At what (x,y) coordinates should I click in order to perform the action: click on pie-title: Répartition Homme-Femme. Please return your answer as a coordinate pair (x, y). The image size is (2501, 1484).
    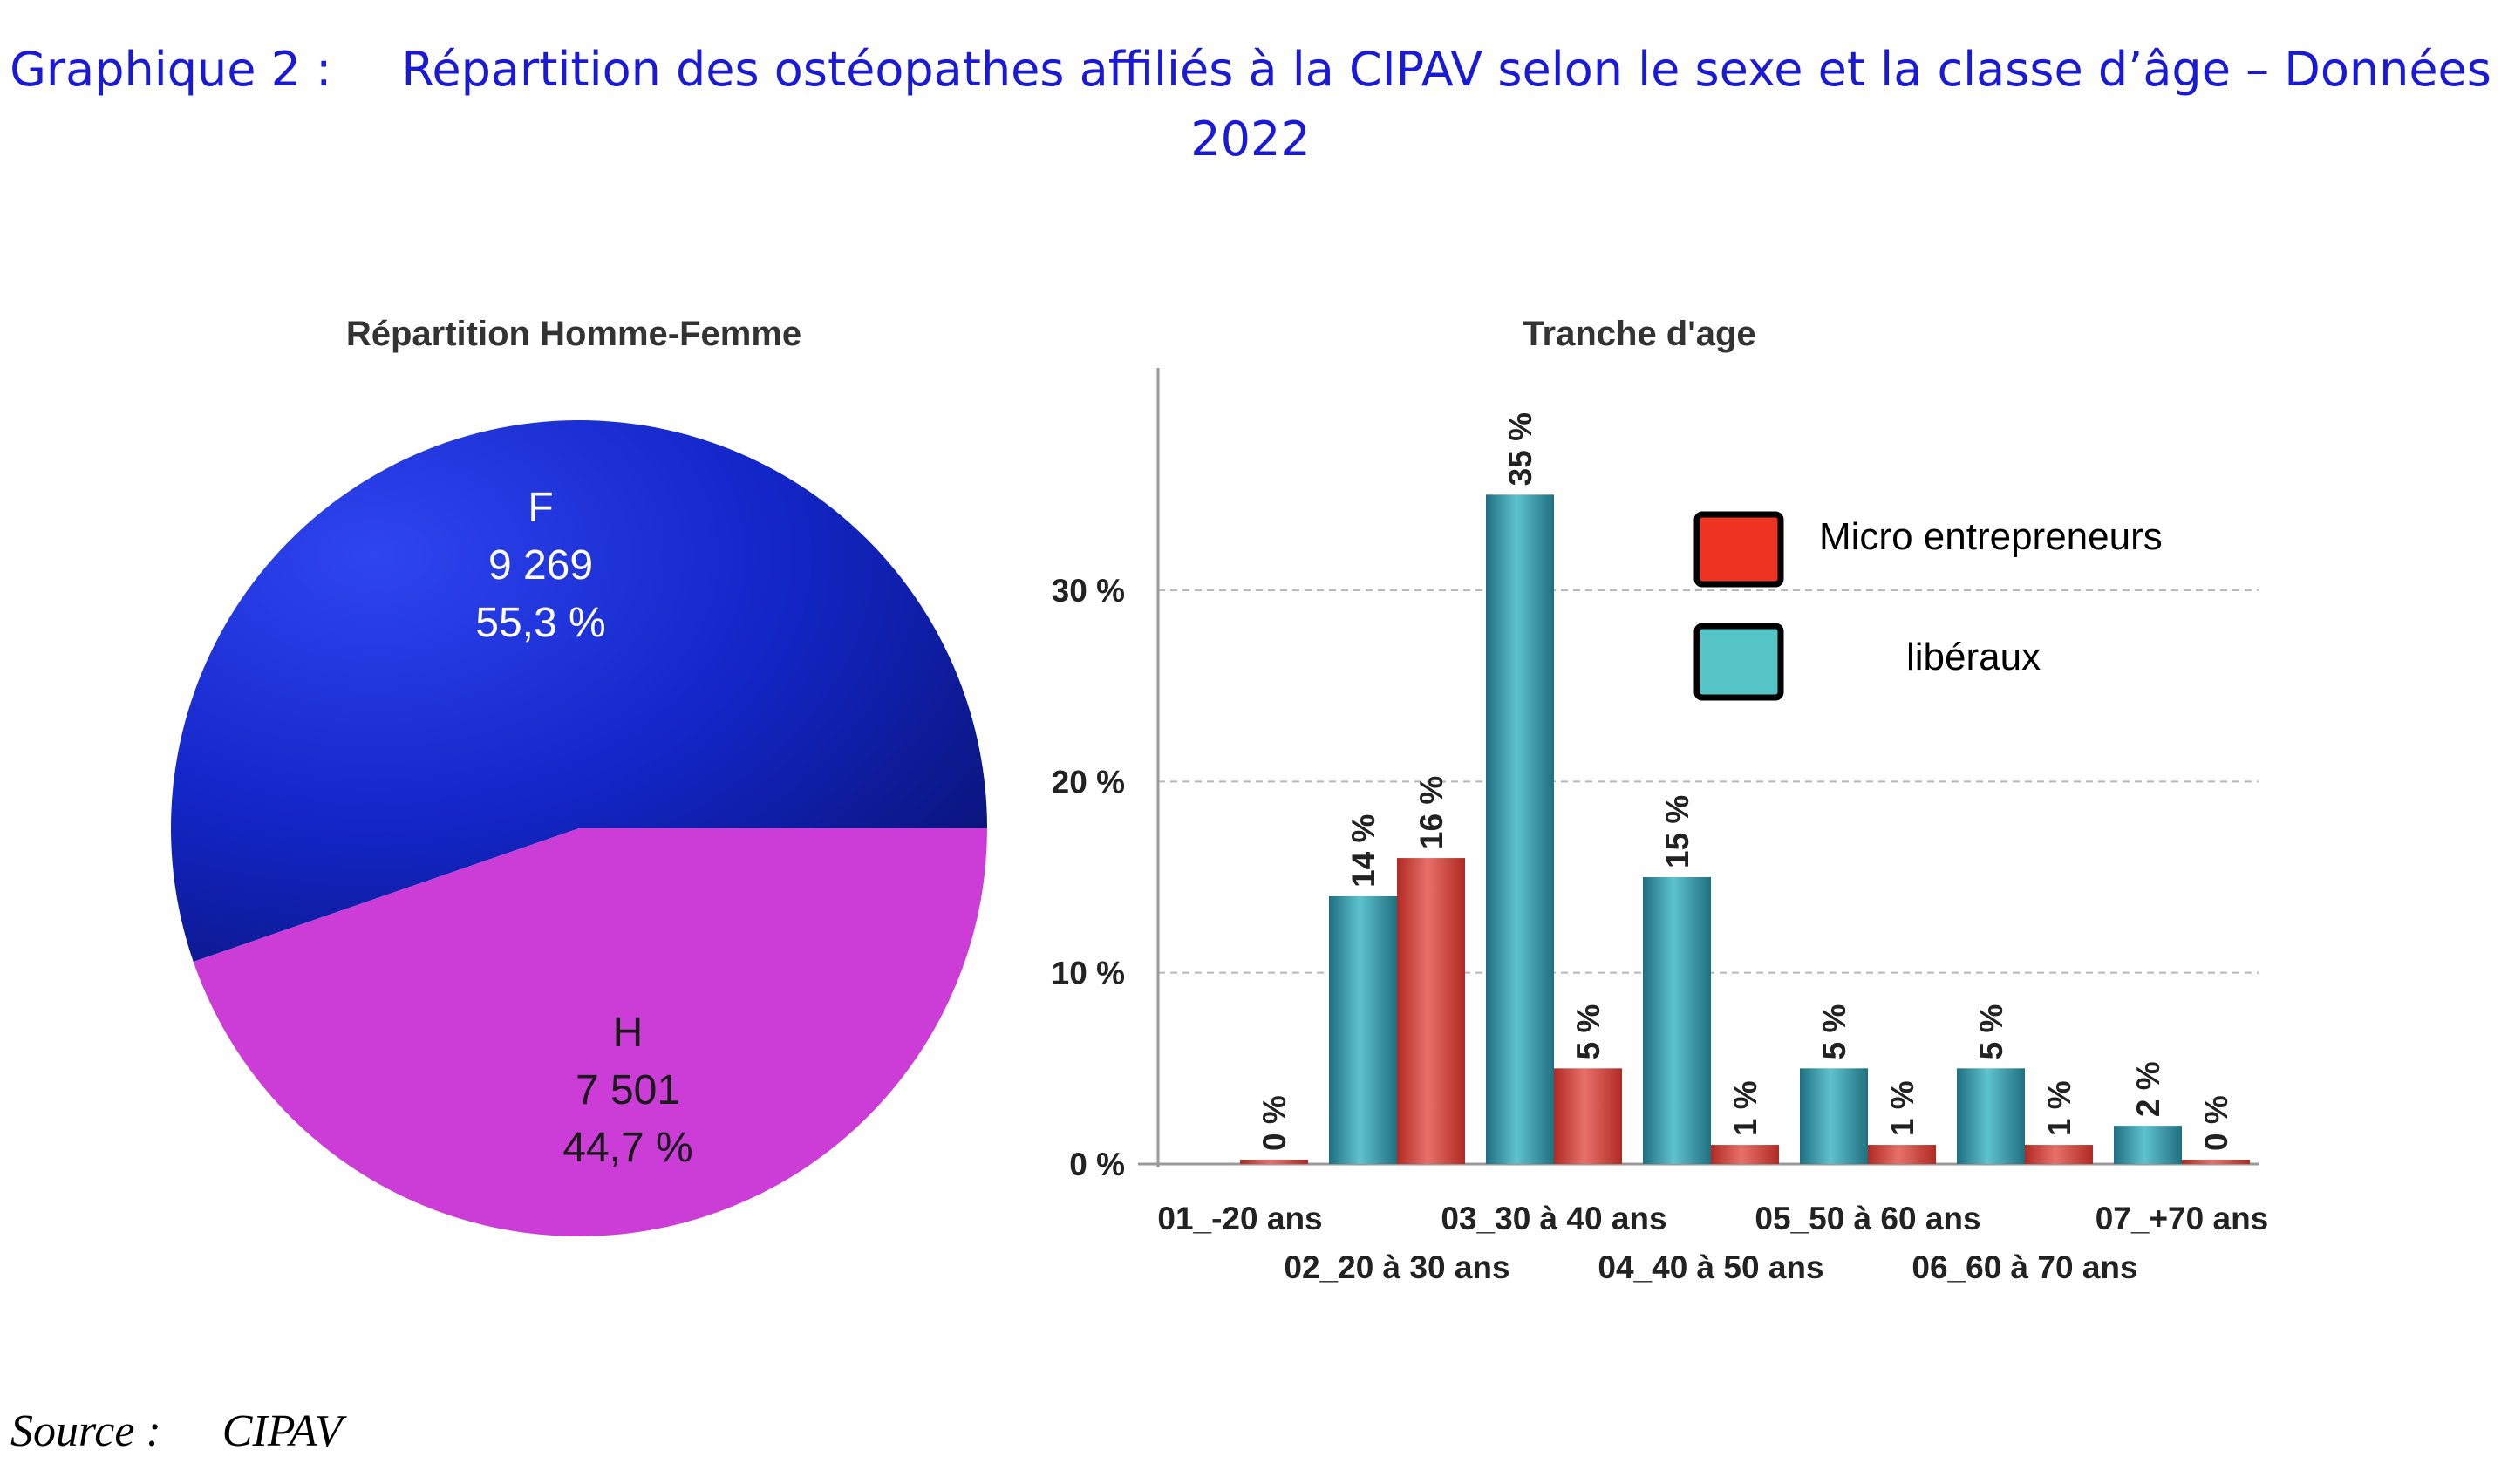
    Looking at the image, I should click on (573, 334).